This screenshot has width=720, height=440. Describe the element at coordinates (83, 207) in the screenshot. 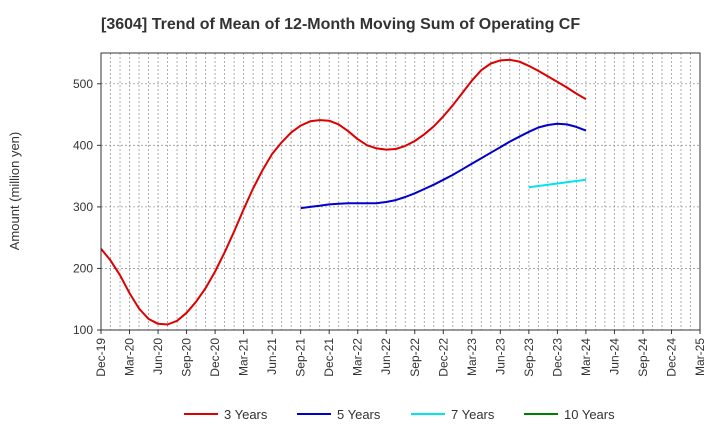

I see `y-tick-label: 300` at that location.